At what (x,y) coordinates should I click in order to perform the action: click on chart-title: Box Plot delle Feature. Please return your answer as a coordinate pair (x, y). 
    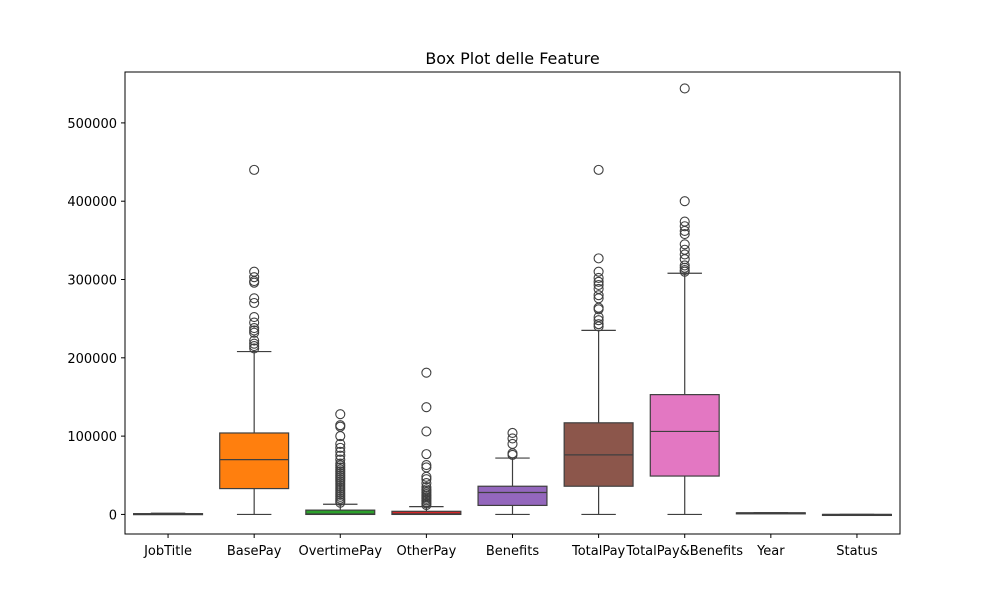
    Looking at the image, I should click on (512, 58).